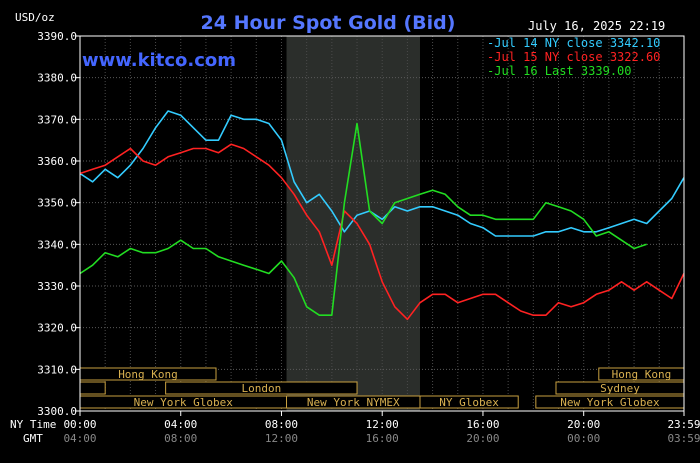  What do you see at coordinates (583, 438) in the screenshot?
I see `x-tick-label-gmt: 00:00` at bounding box center [583, 438].